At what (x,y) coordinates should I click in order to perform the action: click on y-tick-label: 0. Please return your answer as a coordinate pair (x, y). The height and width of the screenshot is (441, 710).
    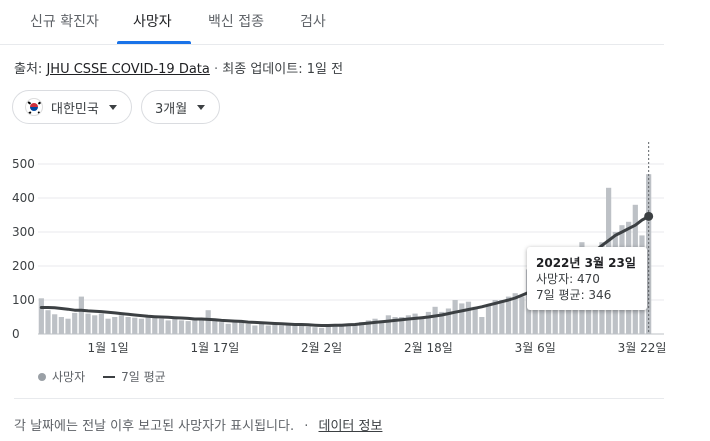
    Looking at the image, I should click on (16, 334).